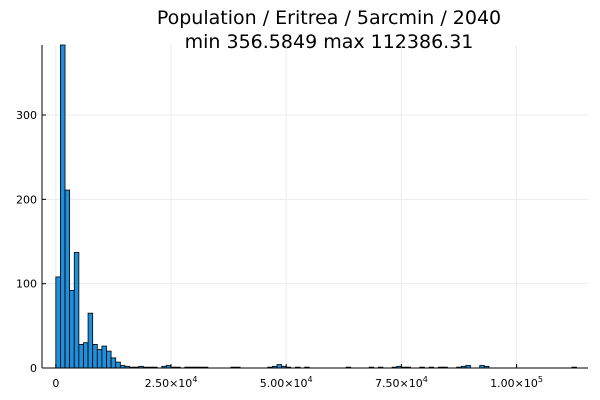 This screenshot has height=400, width=600. I want to click on x-tick-label: 0, so click(55, 383).